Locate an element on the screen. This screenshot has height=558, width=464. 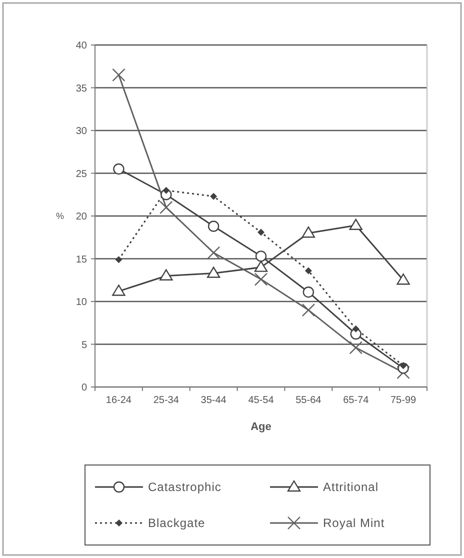
y-tick-label: 10 is located at coordinates (82, 302).